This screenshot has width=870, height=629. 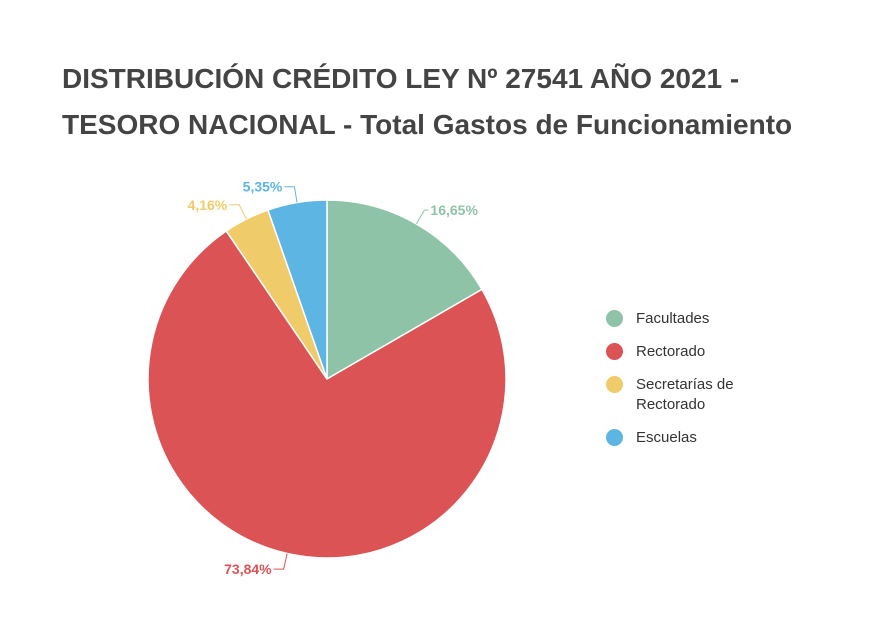 I want to click on data-label-secretarias-de-rectorado: 4,16%, so click(x=208, y=205).